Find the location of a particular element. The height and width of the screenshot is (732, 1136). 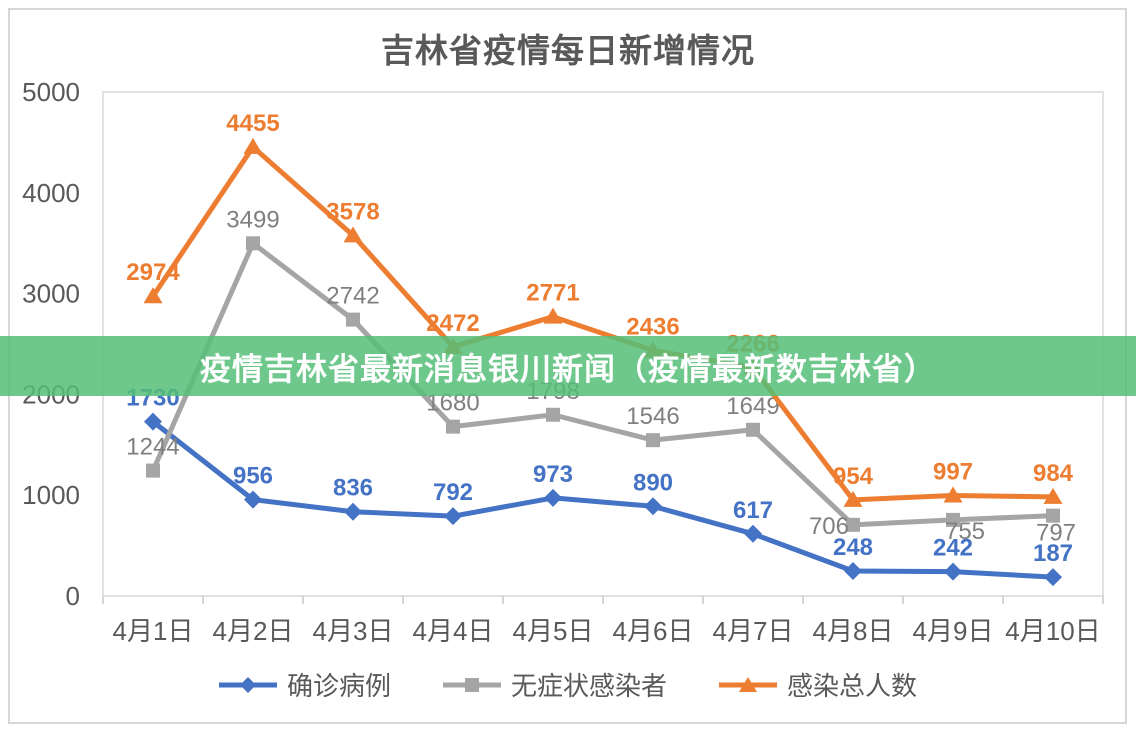

data-label: 792 is located at coordinates (453, 492).